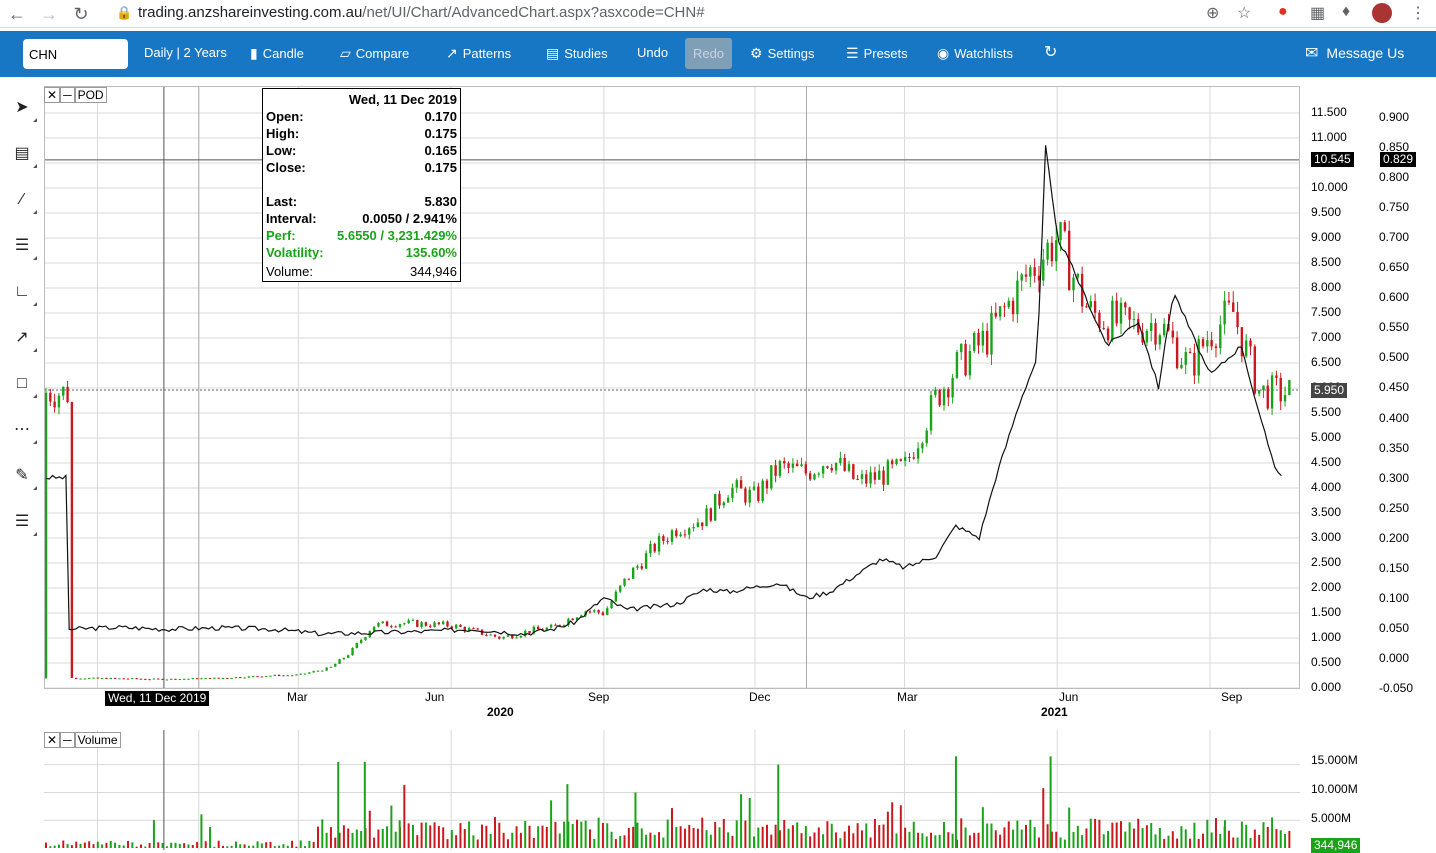 This screenshot has height=853, width=1436. Describe the element at coordinates (124, 12) in the screenshot. I see `lock-icon: 🔒` at that location.